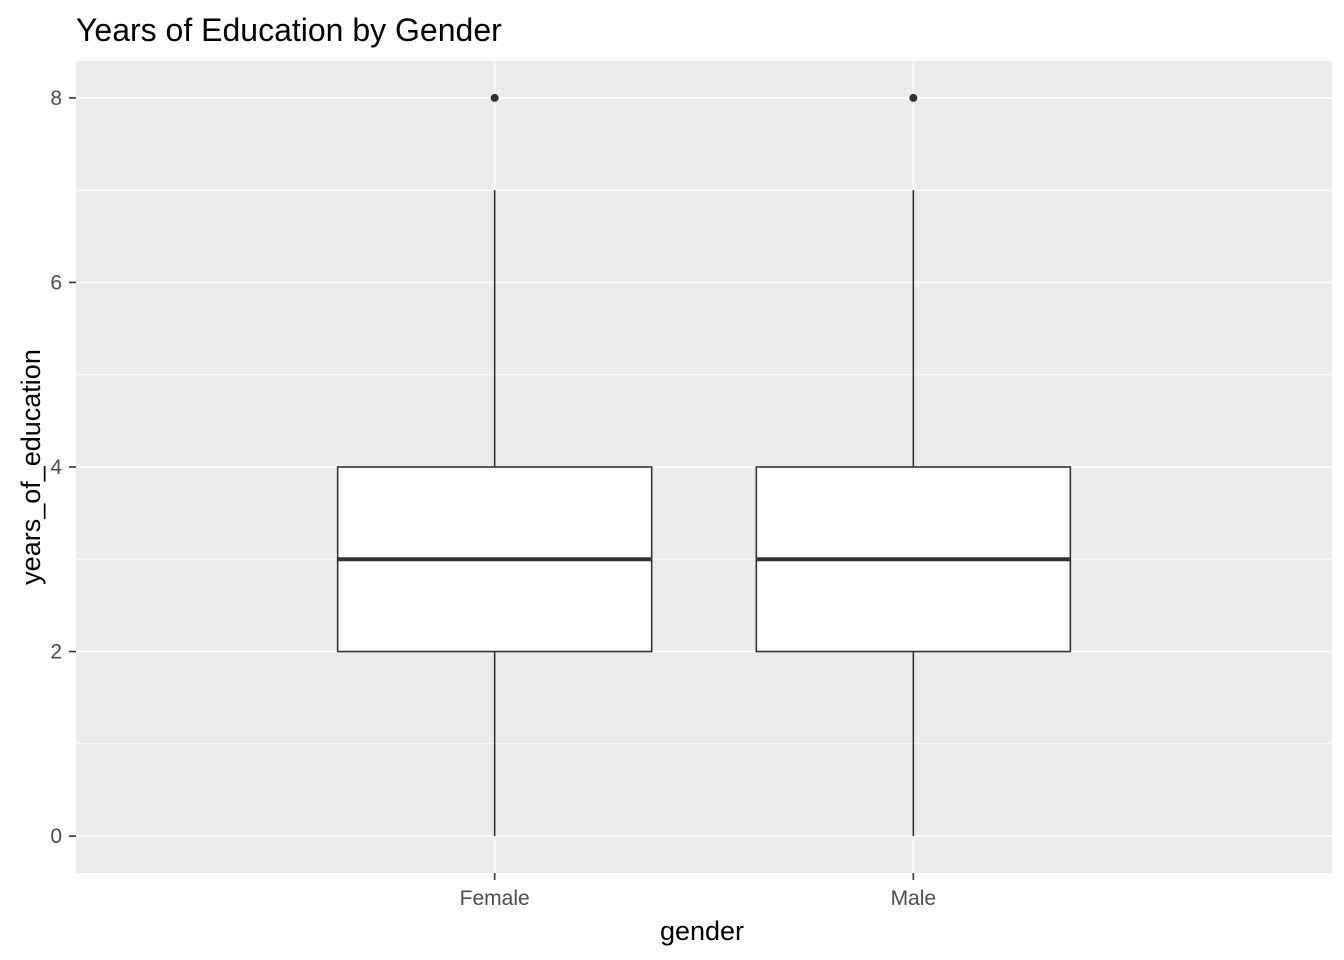  I want to click on x-axis-title: gender, so click(702, 931).